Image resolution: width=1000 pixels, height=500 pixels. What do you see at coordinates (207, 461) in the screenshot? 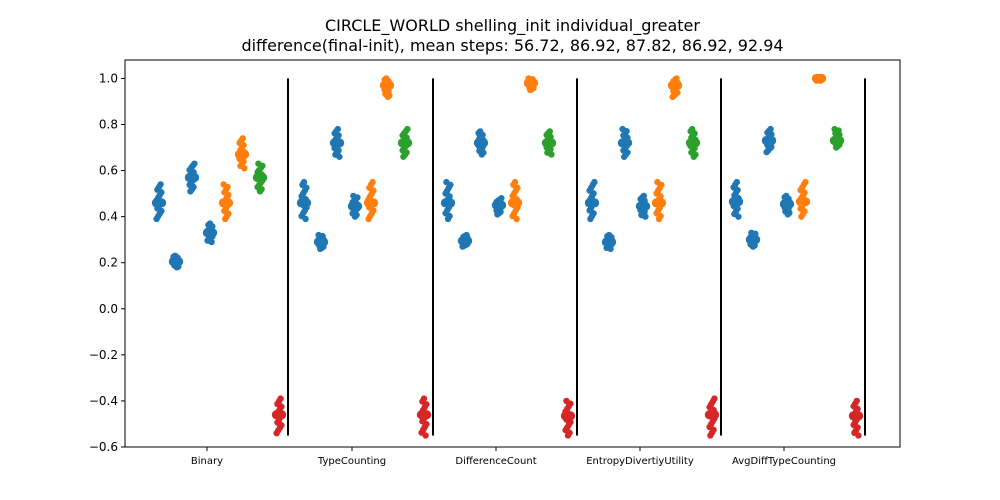
I see `x-tick-label: Binary` at bounding box center [207, 461].